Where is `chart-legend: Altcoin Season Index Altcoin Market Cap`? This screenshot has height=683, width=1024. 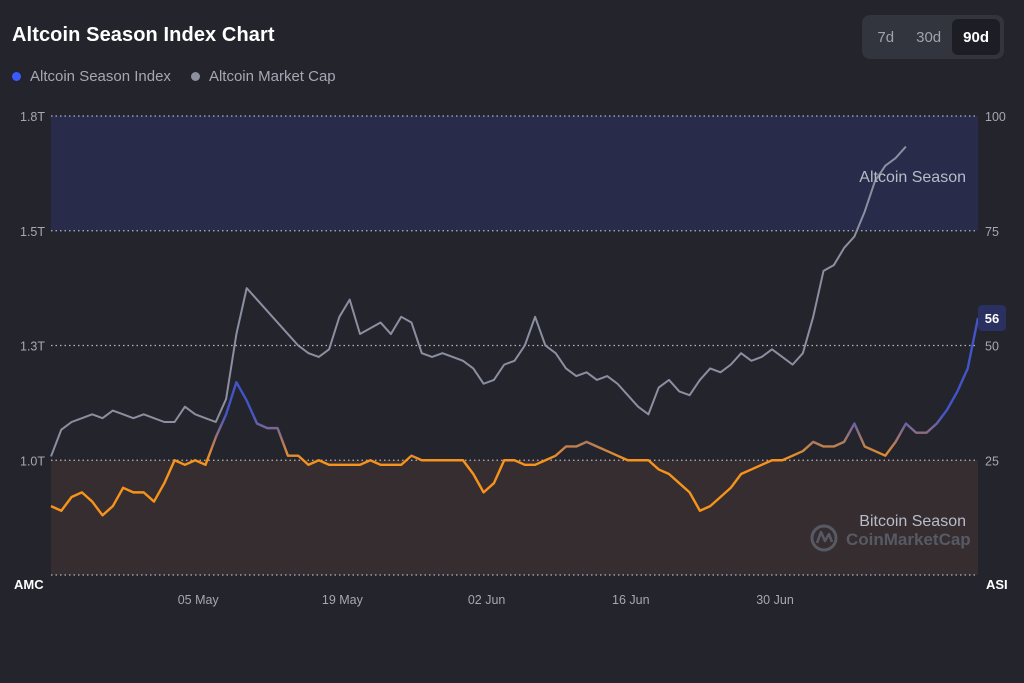 chart-legend: Altcoin Season Index Altcoin Market Cap is located at coordinates (174, 76).